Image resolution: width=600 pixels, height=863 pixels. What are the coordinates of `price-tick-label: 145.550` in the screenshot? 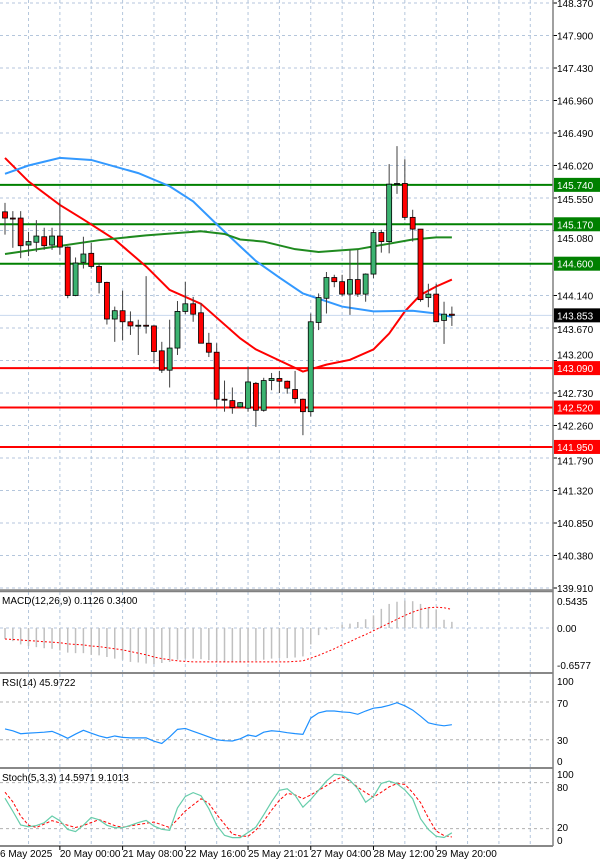 It's located at (575, 200).